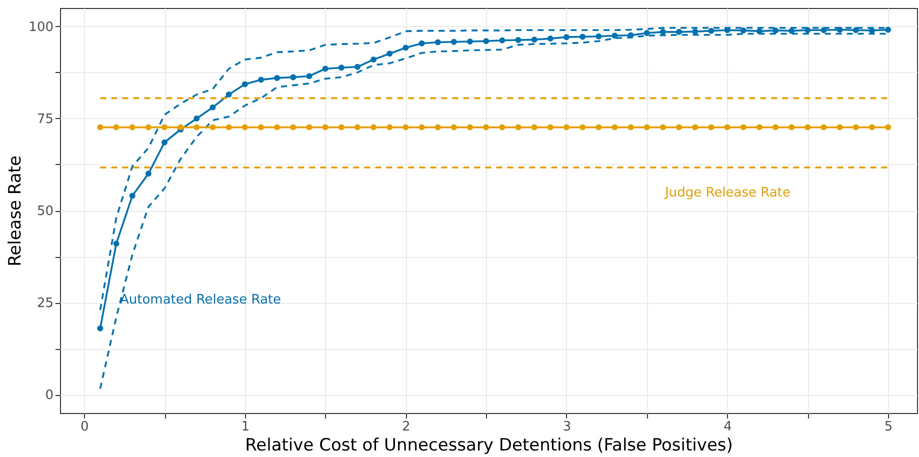 This screenshot has width=919, height=457. I want to click on x-tick-label: 0, so click(84, 427).